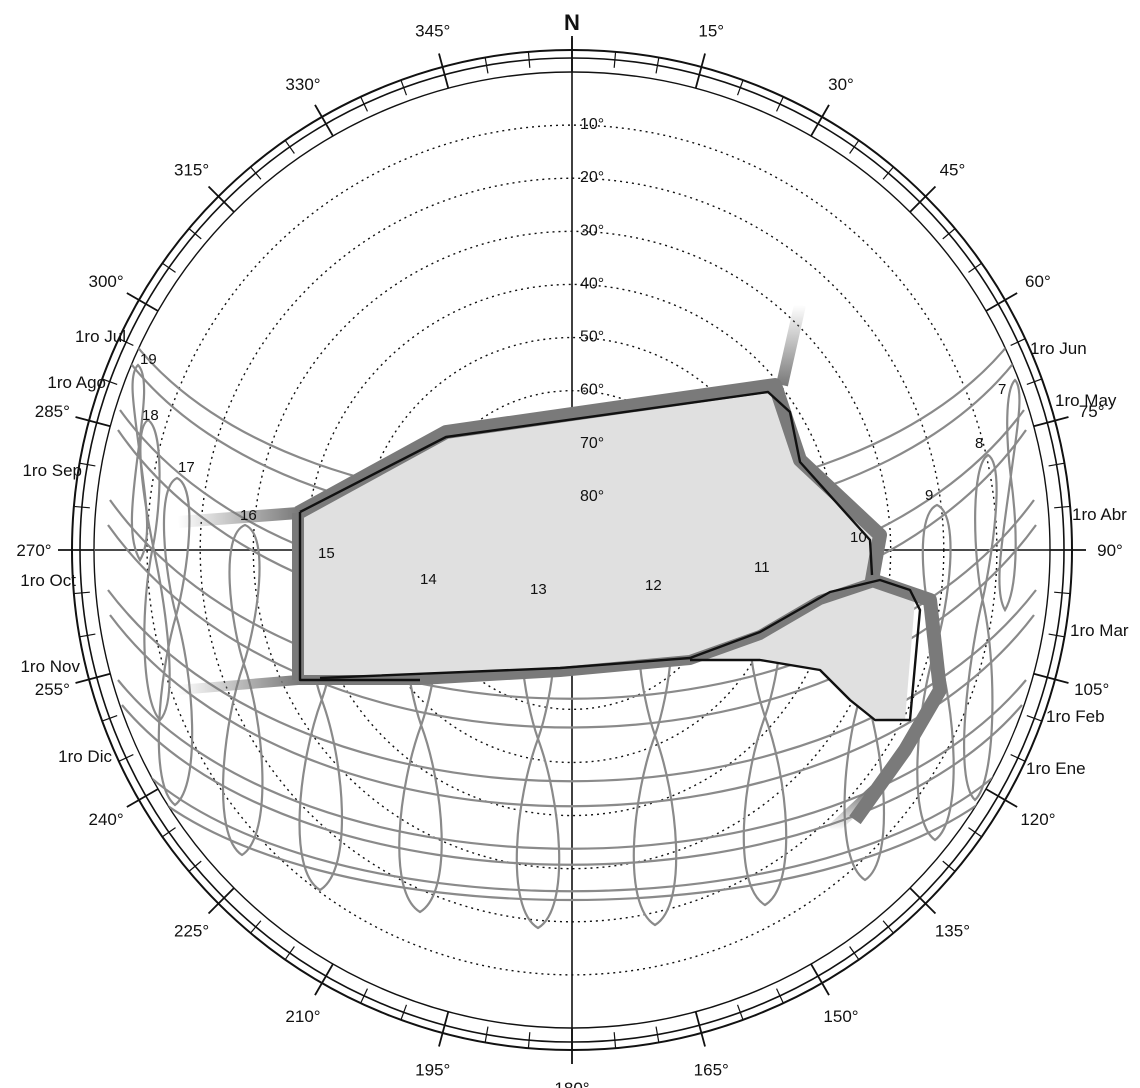 The image size is (1140, 1088). I want to click on azimuth-label-270: 270°, so click(33, 550).